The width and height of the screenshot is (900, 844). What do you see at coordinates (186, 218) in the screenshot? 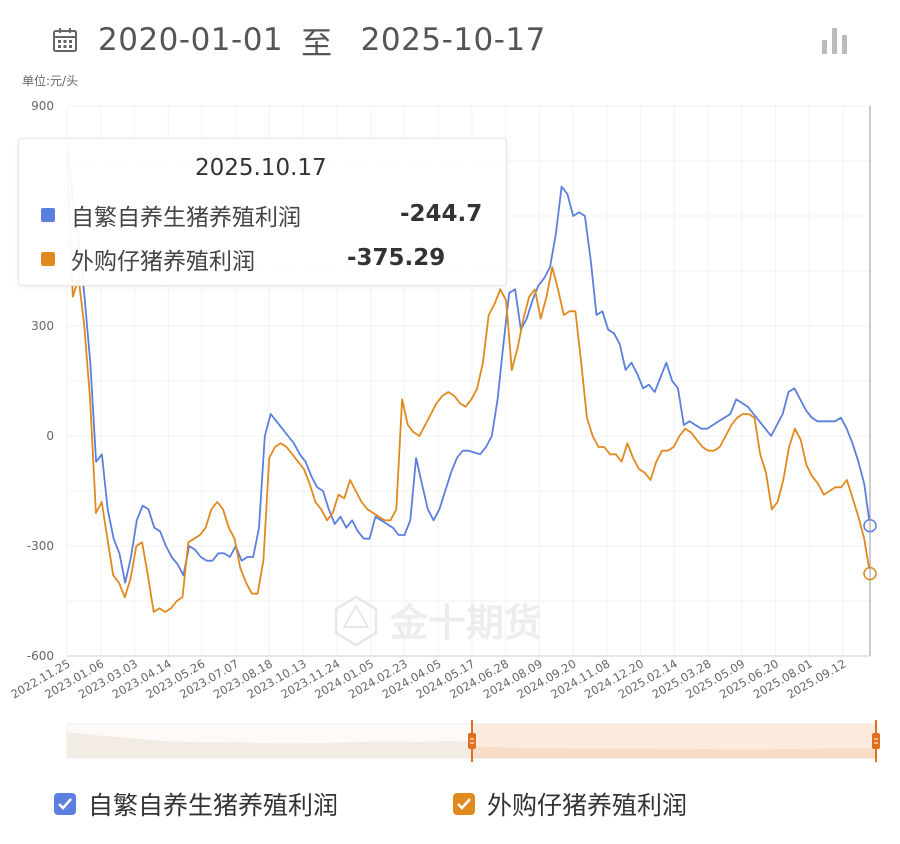
I see `tooltip-series-name: 自繁自养生猪养殖利润` at bounding box center [186, 218].